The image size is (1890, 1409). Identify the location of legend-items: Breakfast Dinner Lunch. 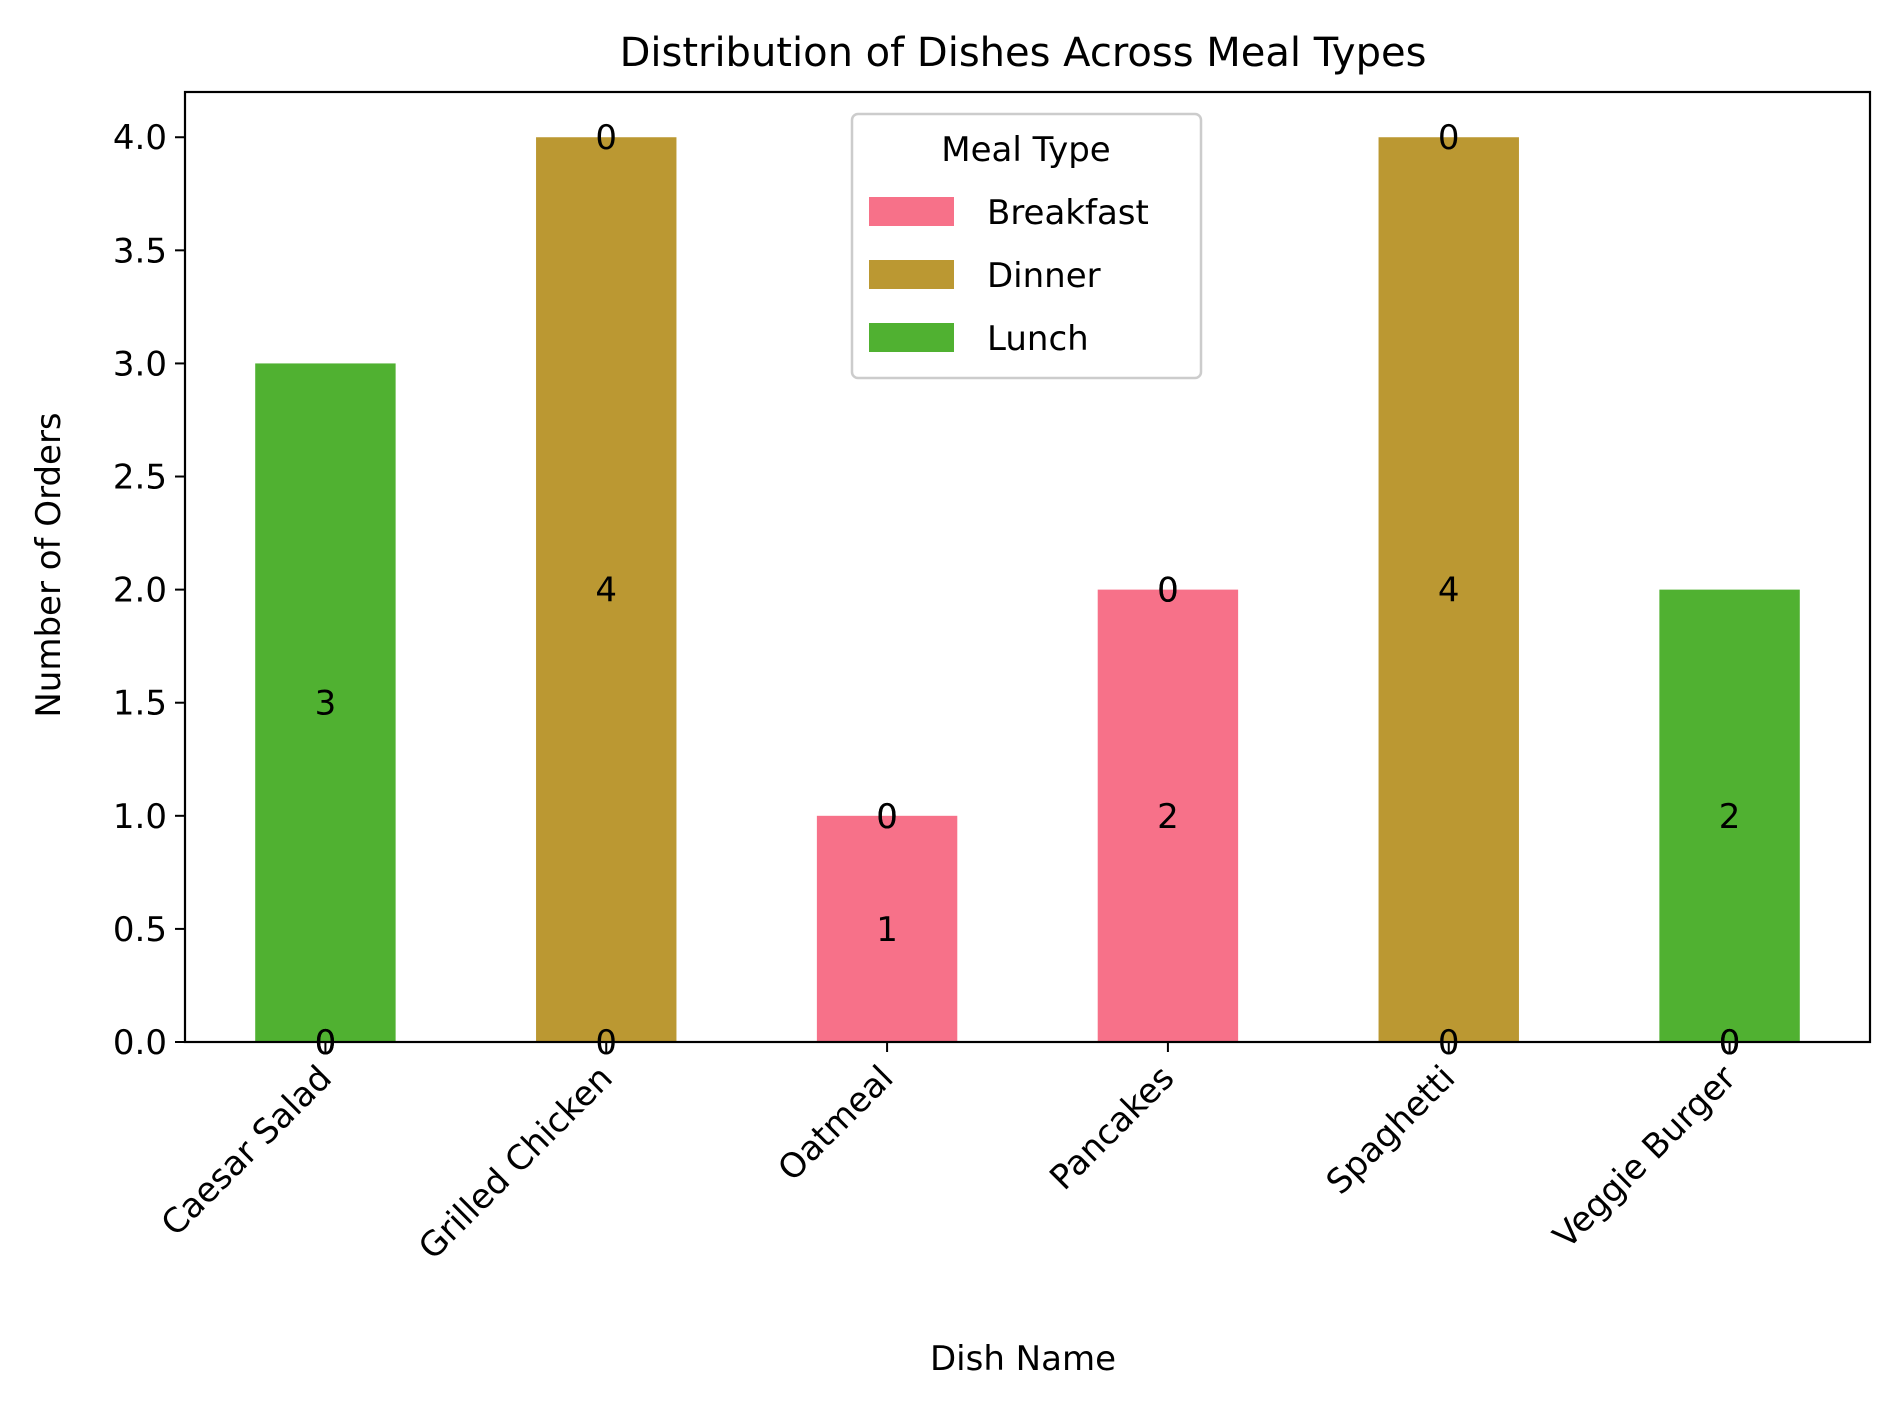
(1009, 276).